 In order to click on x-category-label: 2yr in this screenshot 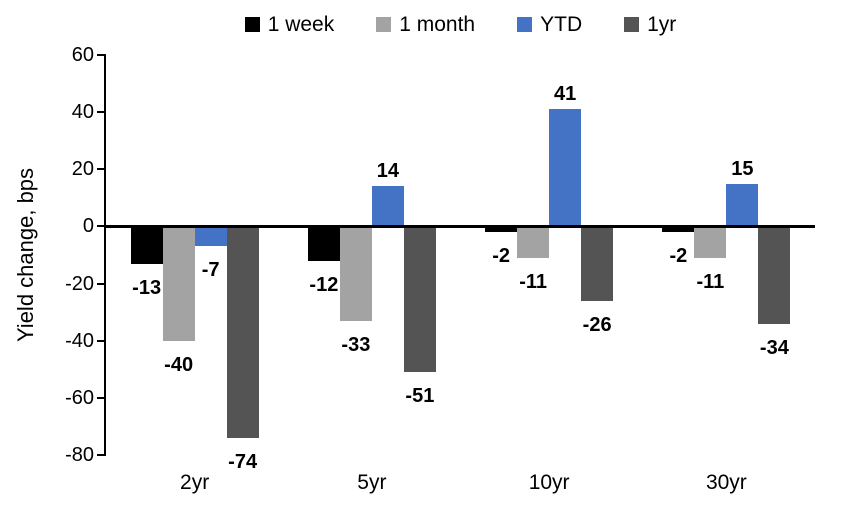, I will do `click(195, 482)`.